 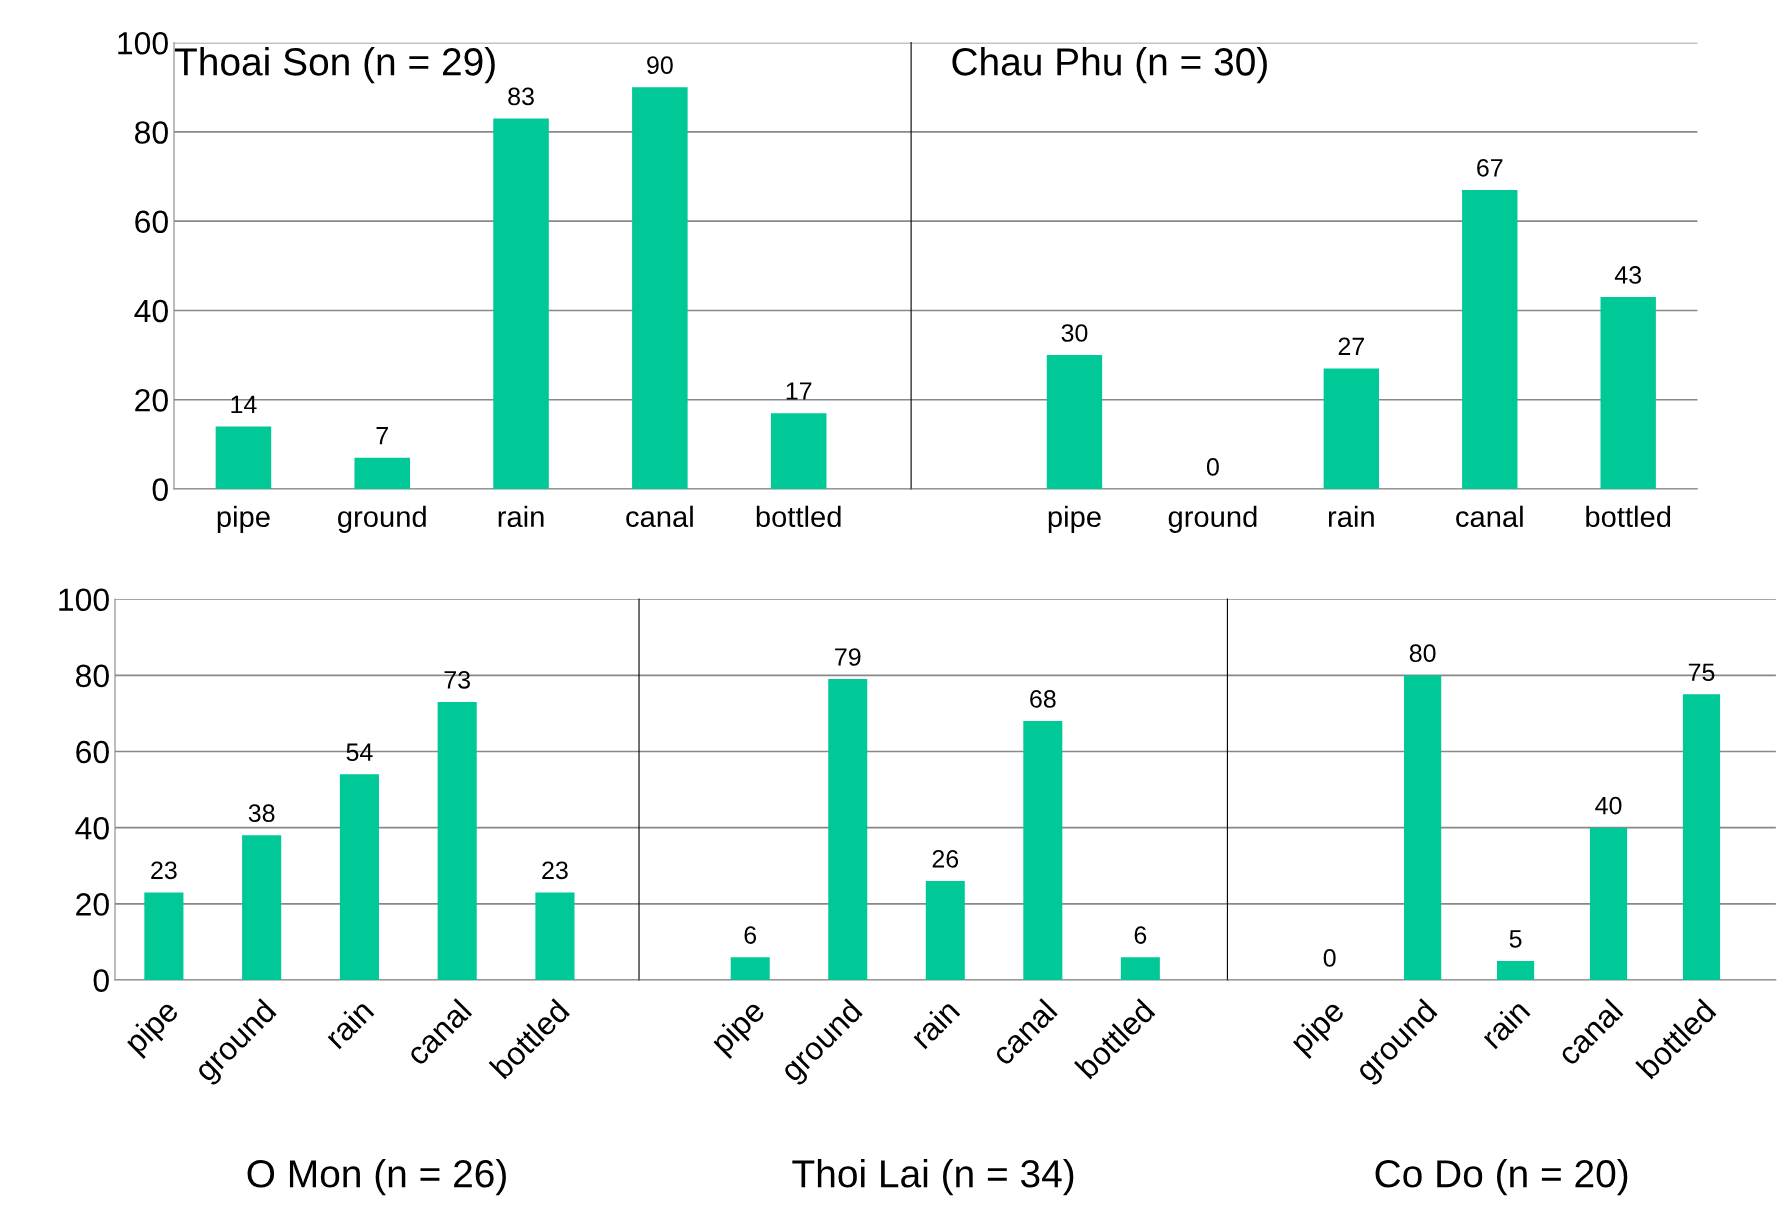 What do you see at coordinates (244, 404) in the screenshot?
I see `data-label: 14` at bounding box center [244, 404].